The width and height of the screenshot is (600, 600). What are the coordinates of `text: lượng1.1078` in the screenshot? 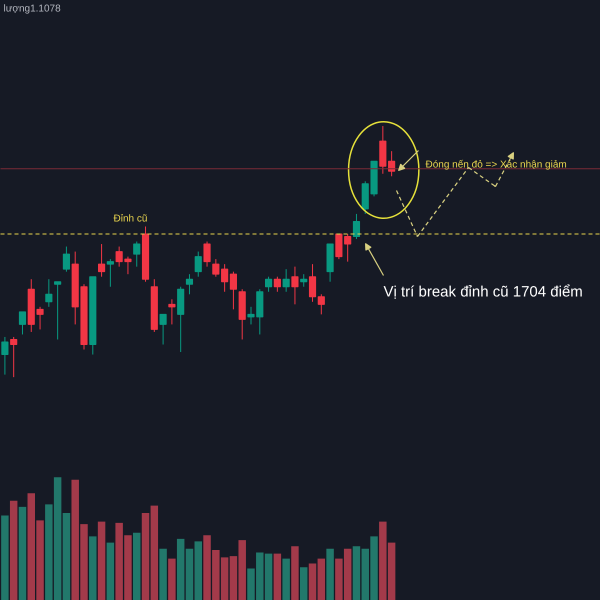 It's located at (33, 9).